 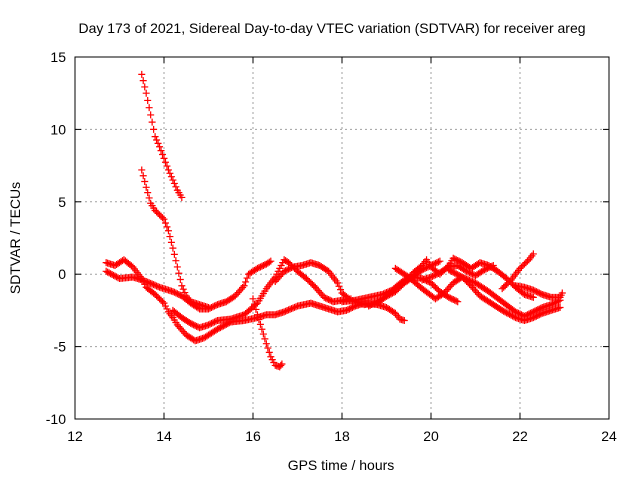 I want to click on x-tick-label: 24, so click(x=609, y=436).